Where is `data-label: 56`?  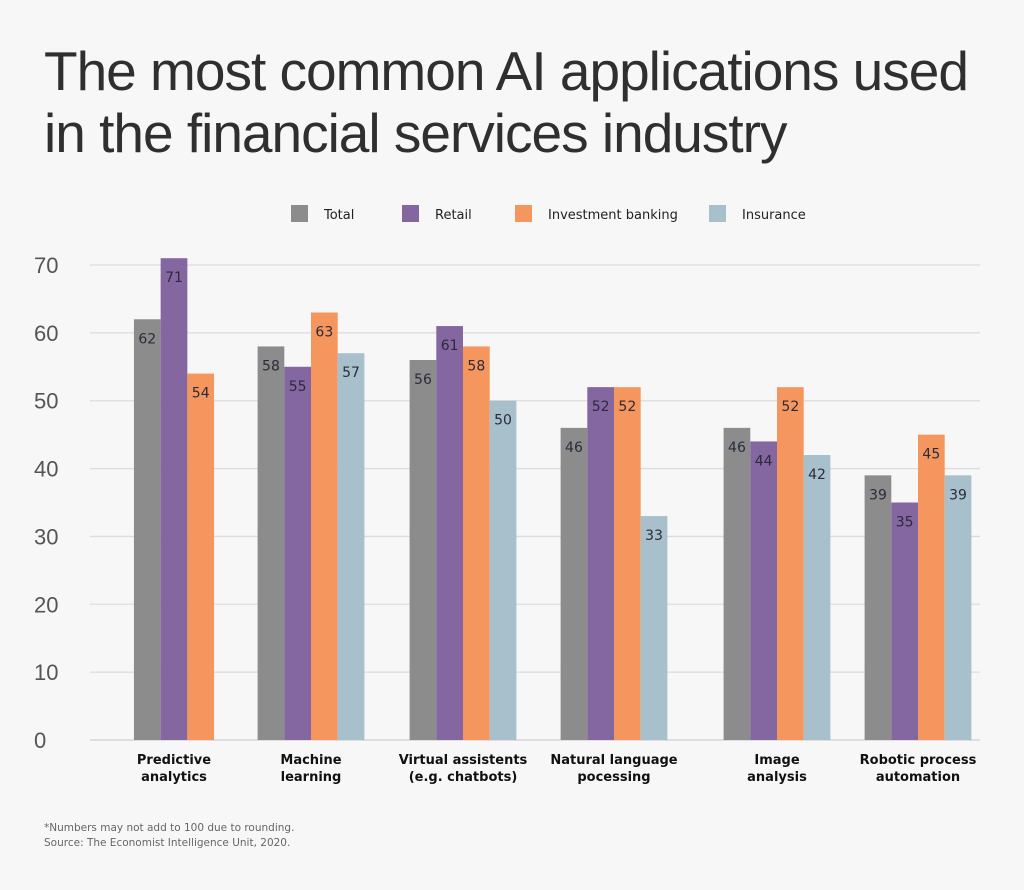 data-label: 56 is located at coordinates (423, 380).